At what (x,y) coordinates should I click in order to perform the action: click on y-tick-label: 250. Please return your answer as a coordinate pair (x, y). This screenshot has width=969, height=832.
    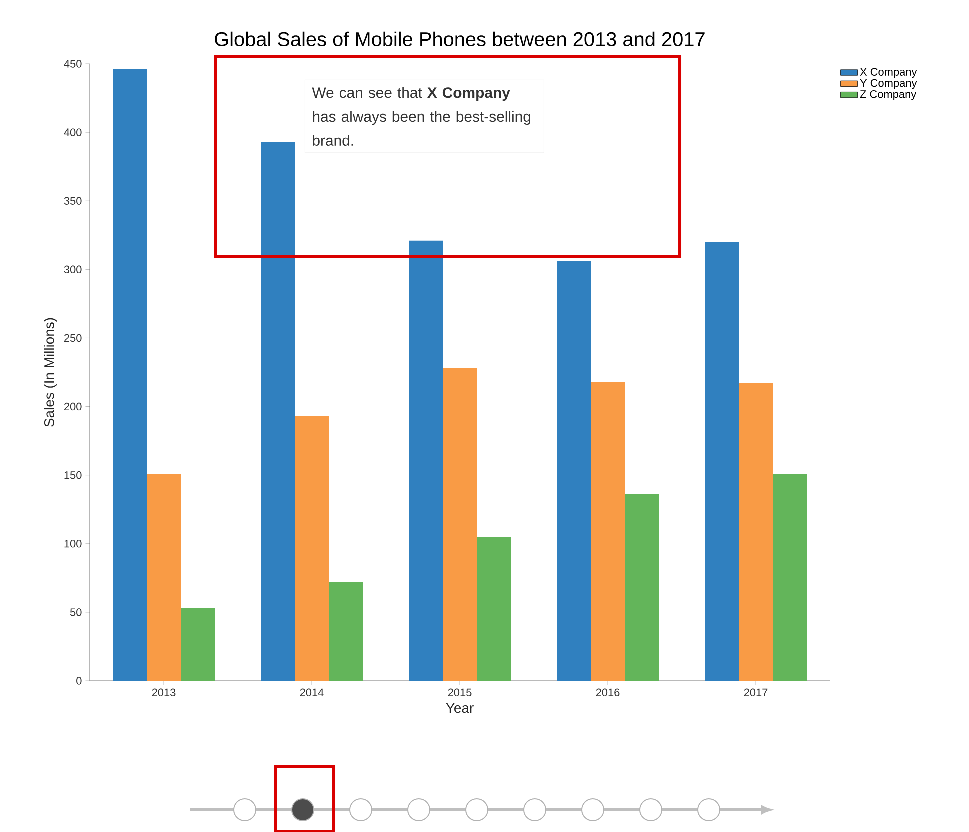
    Looking at the image, I should click on (73, 338).